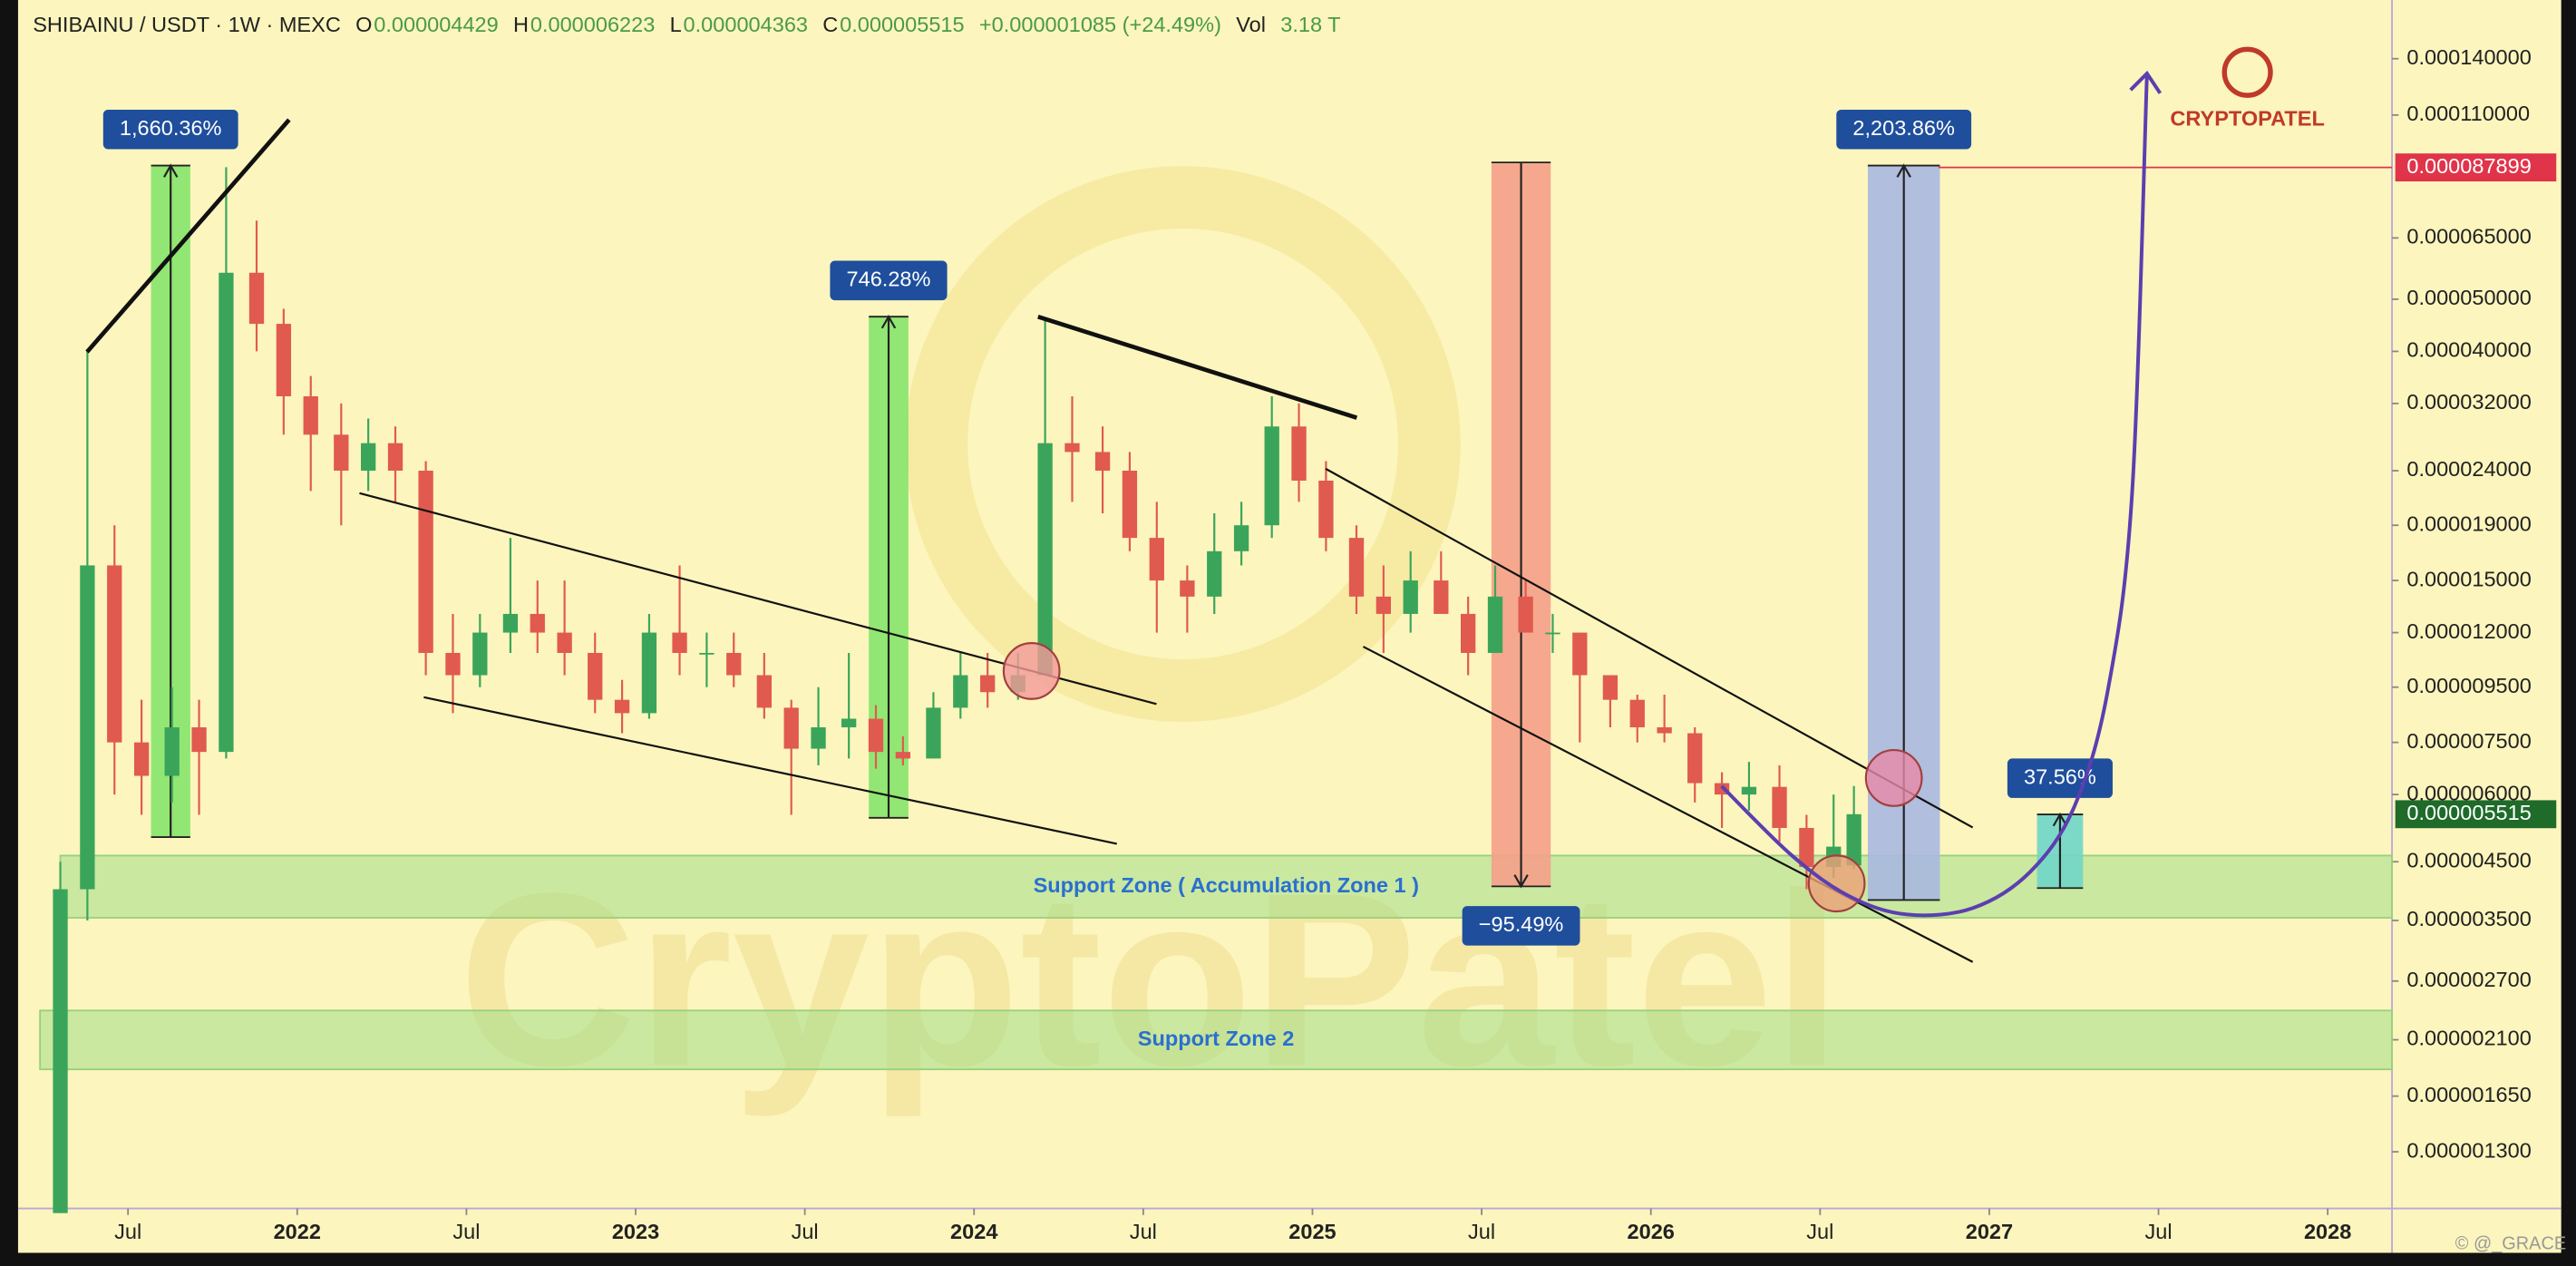  Describe the element at coordinates (2468, 523) in the screenshot. I see `y-tick-label: 0.000019000` at that location.